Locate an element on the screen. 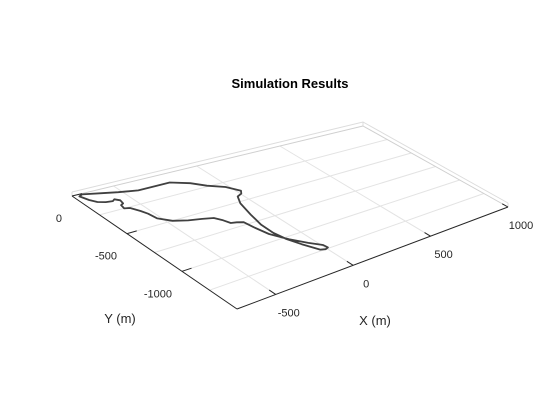  x-axis-line is located at coordinates (372, 258).